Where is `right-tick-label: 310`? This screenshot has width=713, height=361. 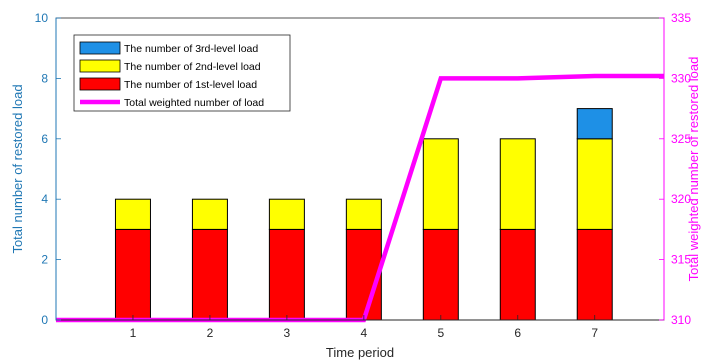 right-tick-label: 310 is located at coordinates (681, 320).